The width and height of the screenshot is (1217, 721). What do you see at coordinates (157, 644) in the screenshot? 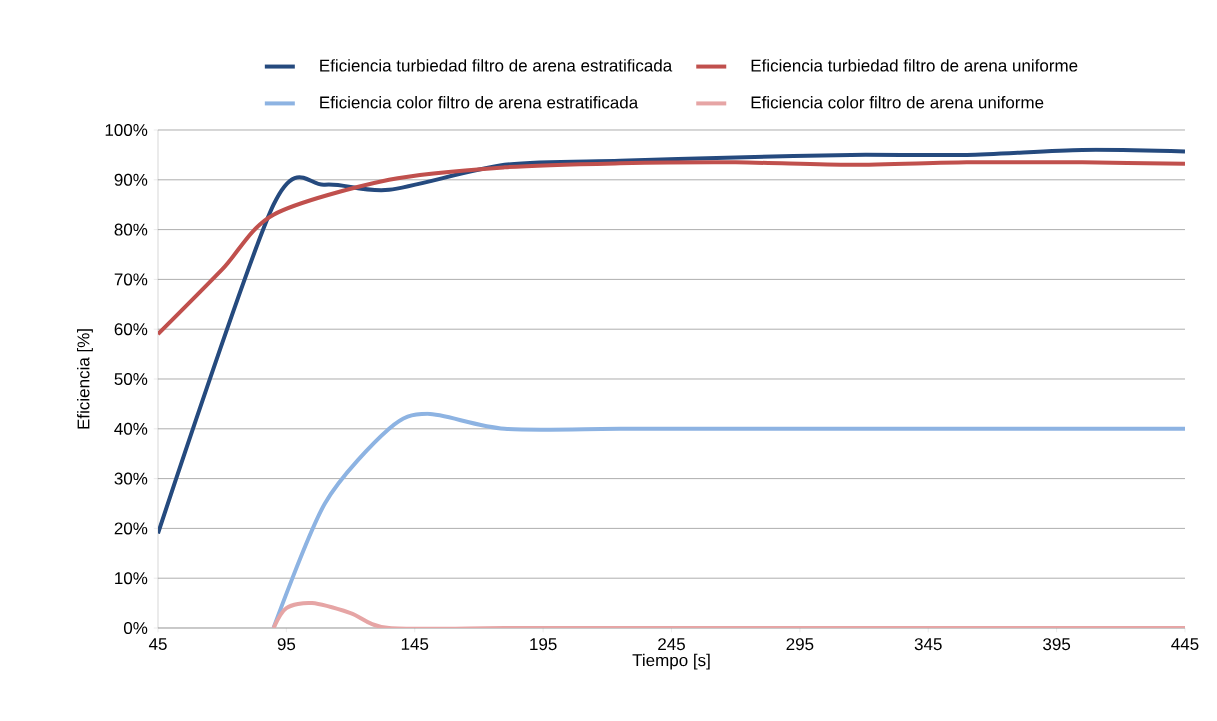
I see `x-tick-label: 45` at bounding box center [157, 644].